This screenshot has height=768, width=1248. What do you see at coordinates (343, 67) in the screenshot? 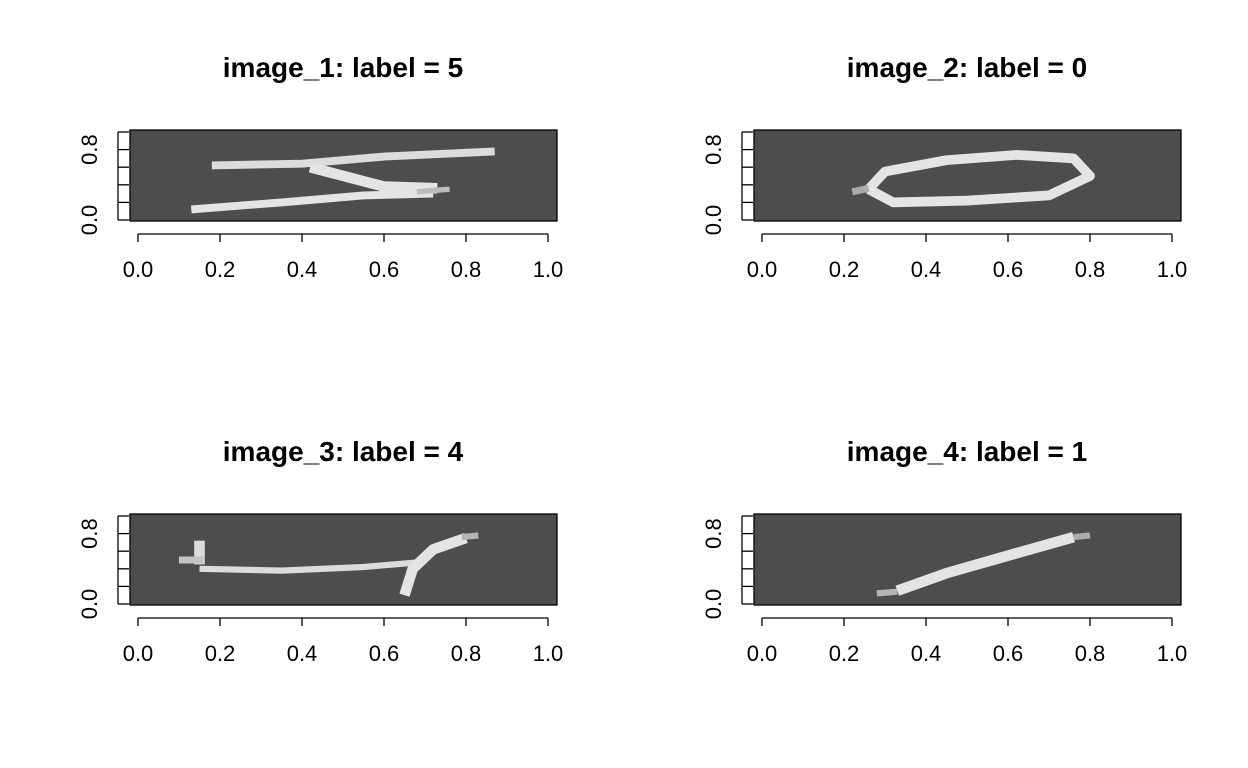
I see `chart-title: image_1: label = 5` at bounding box center [343, 67].